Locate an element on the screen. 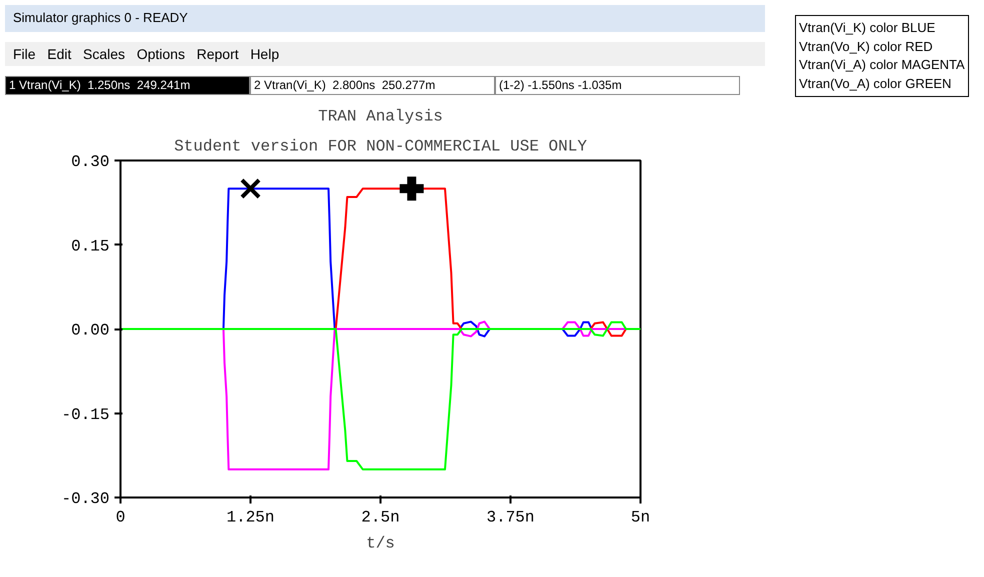 The width and height of the screenshot is (984, 577). x-tick-label: 1.25n is located at coordinates (250, 517).